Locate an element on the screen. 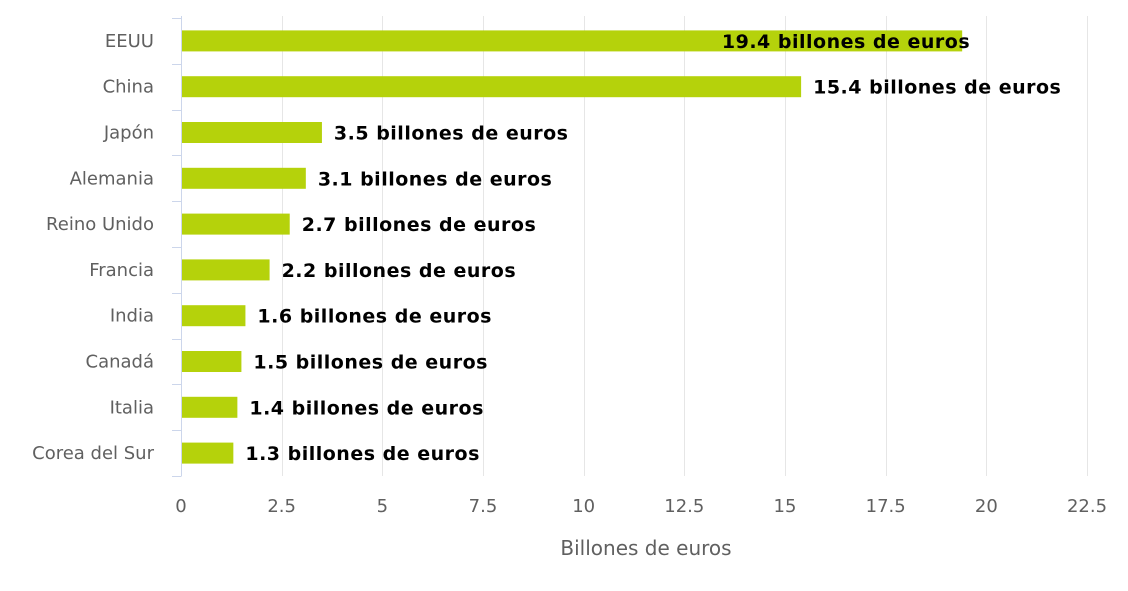 The width and height of the screenshot is (1128, 591). category-label: Corea del Sur is located at coordinates (93, 453).